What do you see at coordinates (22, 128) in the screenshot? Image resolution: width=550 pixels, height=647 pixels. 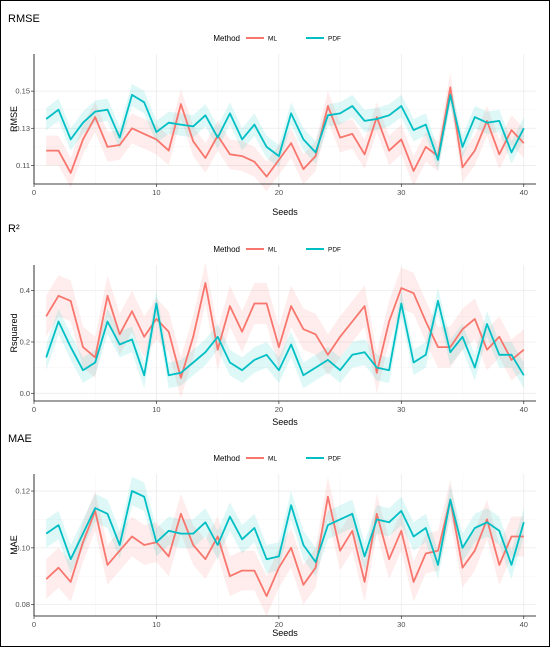 I see `y-tick-label: 0.13` at bounding box center [22, 128].